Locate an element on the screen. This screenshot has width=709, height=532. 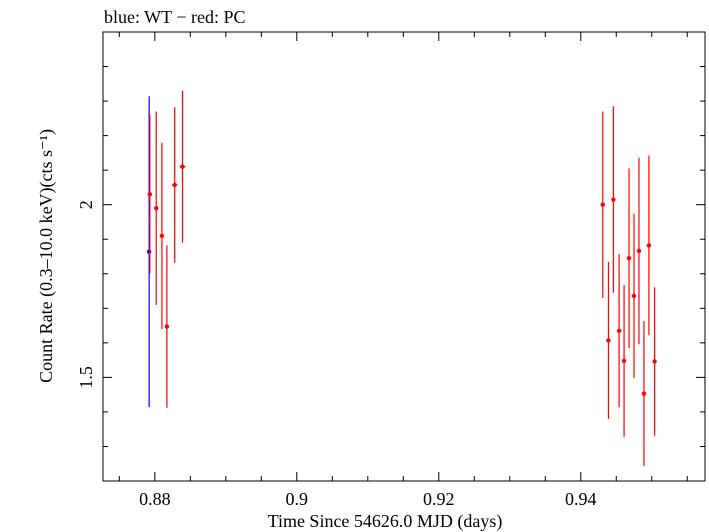
x-tick-label: 0.88 is located at coordinates (155, 499).